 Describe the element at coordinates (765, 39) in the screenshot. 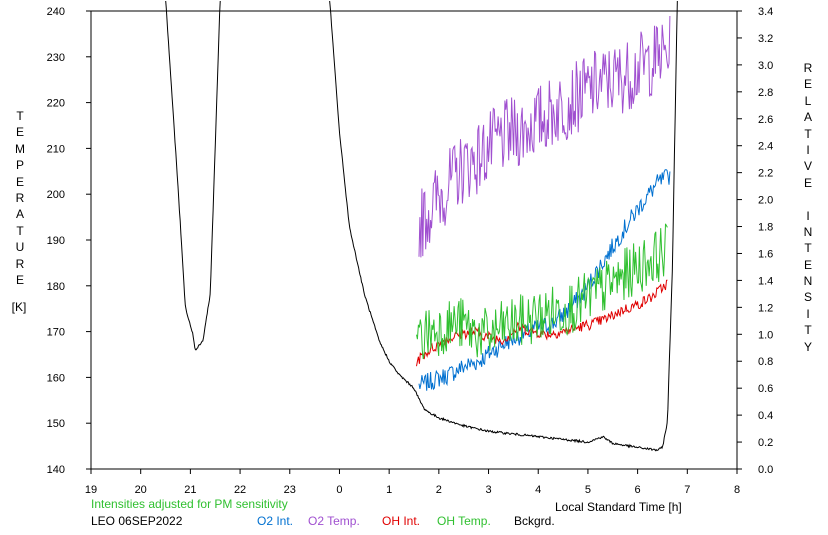

I see `right-tick-label: 3.2` at that location.